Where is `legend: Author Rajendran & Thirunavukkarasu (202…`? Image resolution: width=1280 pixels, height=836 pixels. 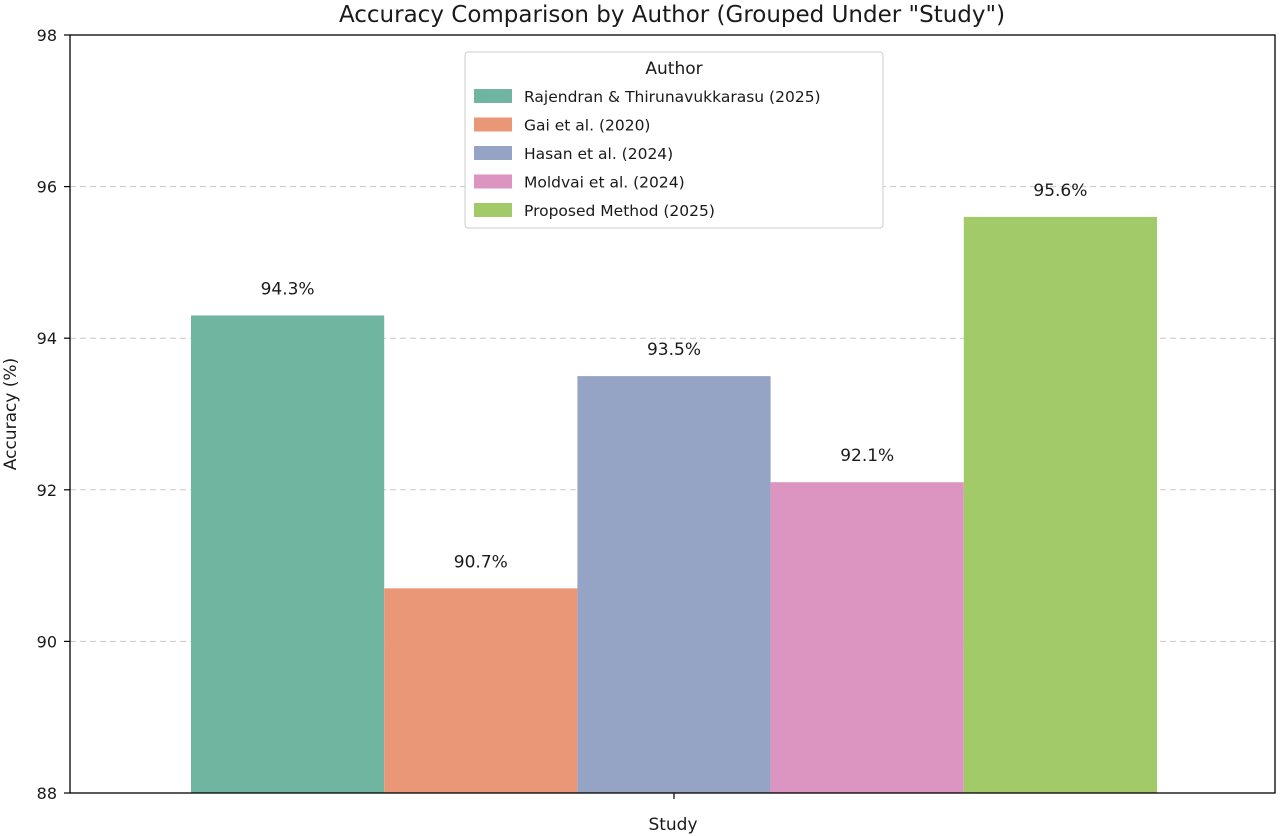
legend: Author Rajendran & Thirunavukkarasu (202… is located at coordinates (674, 140).